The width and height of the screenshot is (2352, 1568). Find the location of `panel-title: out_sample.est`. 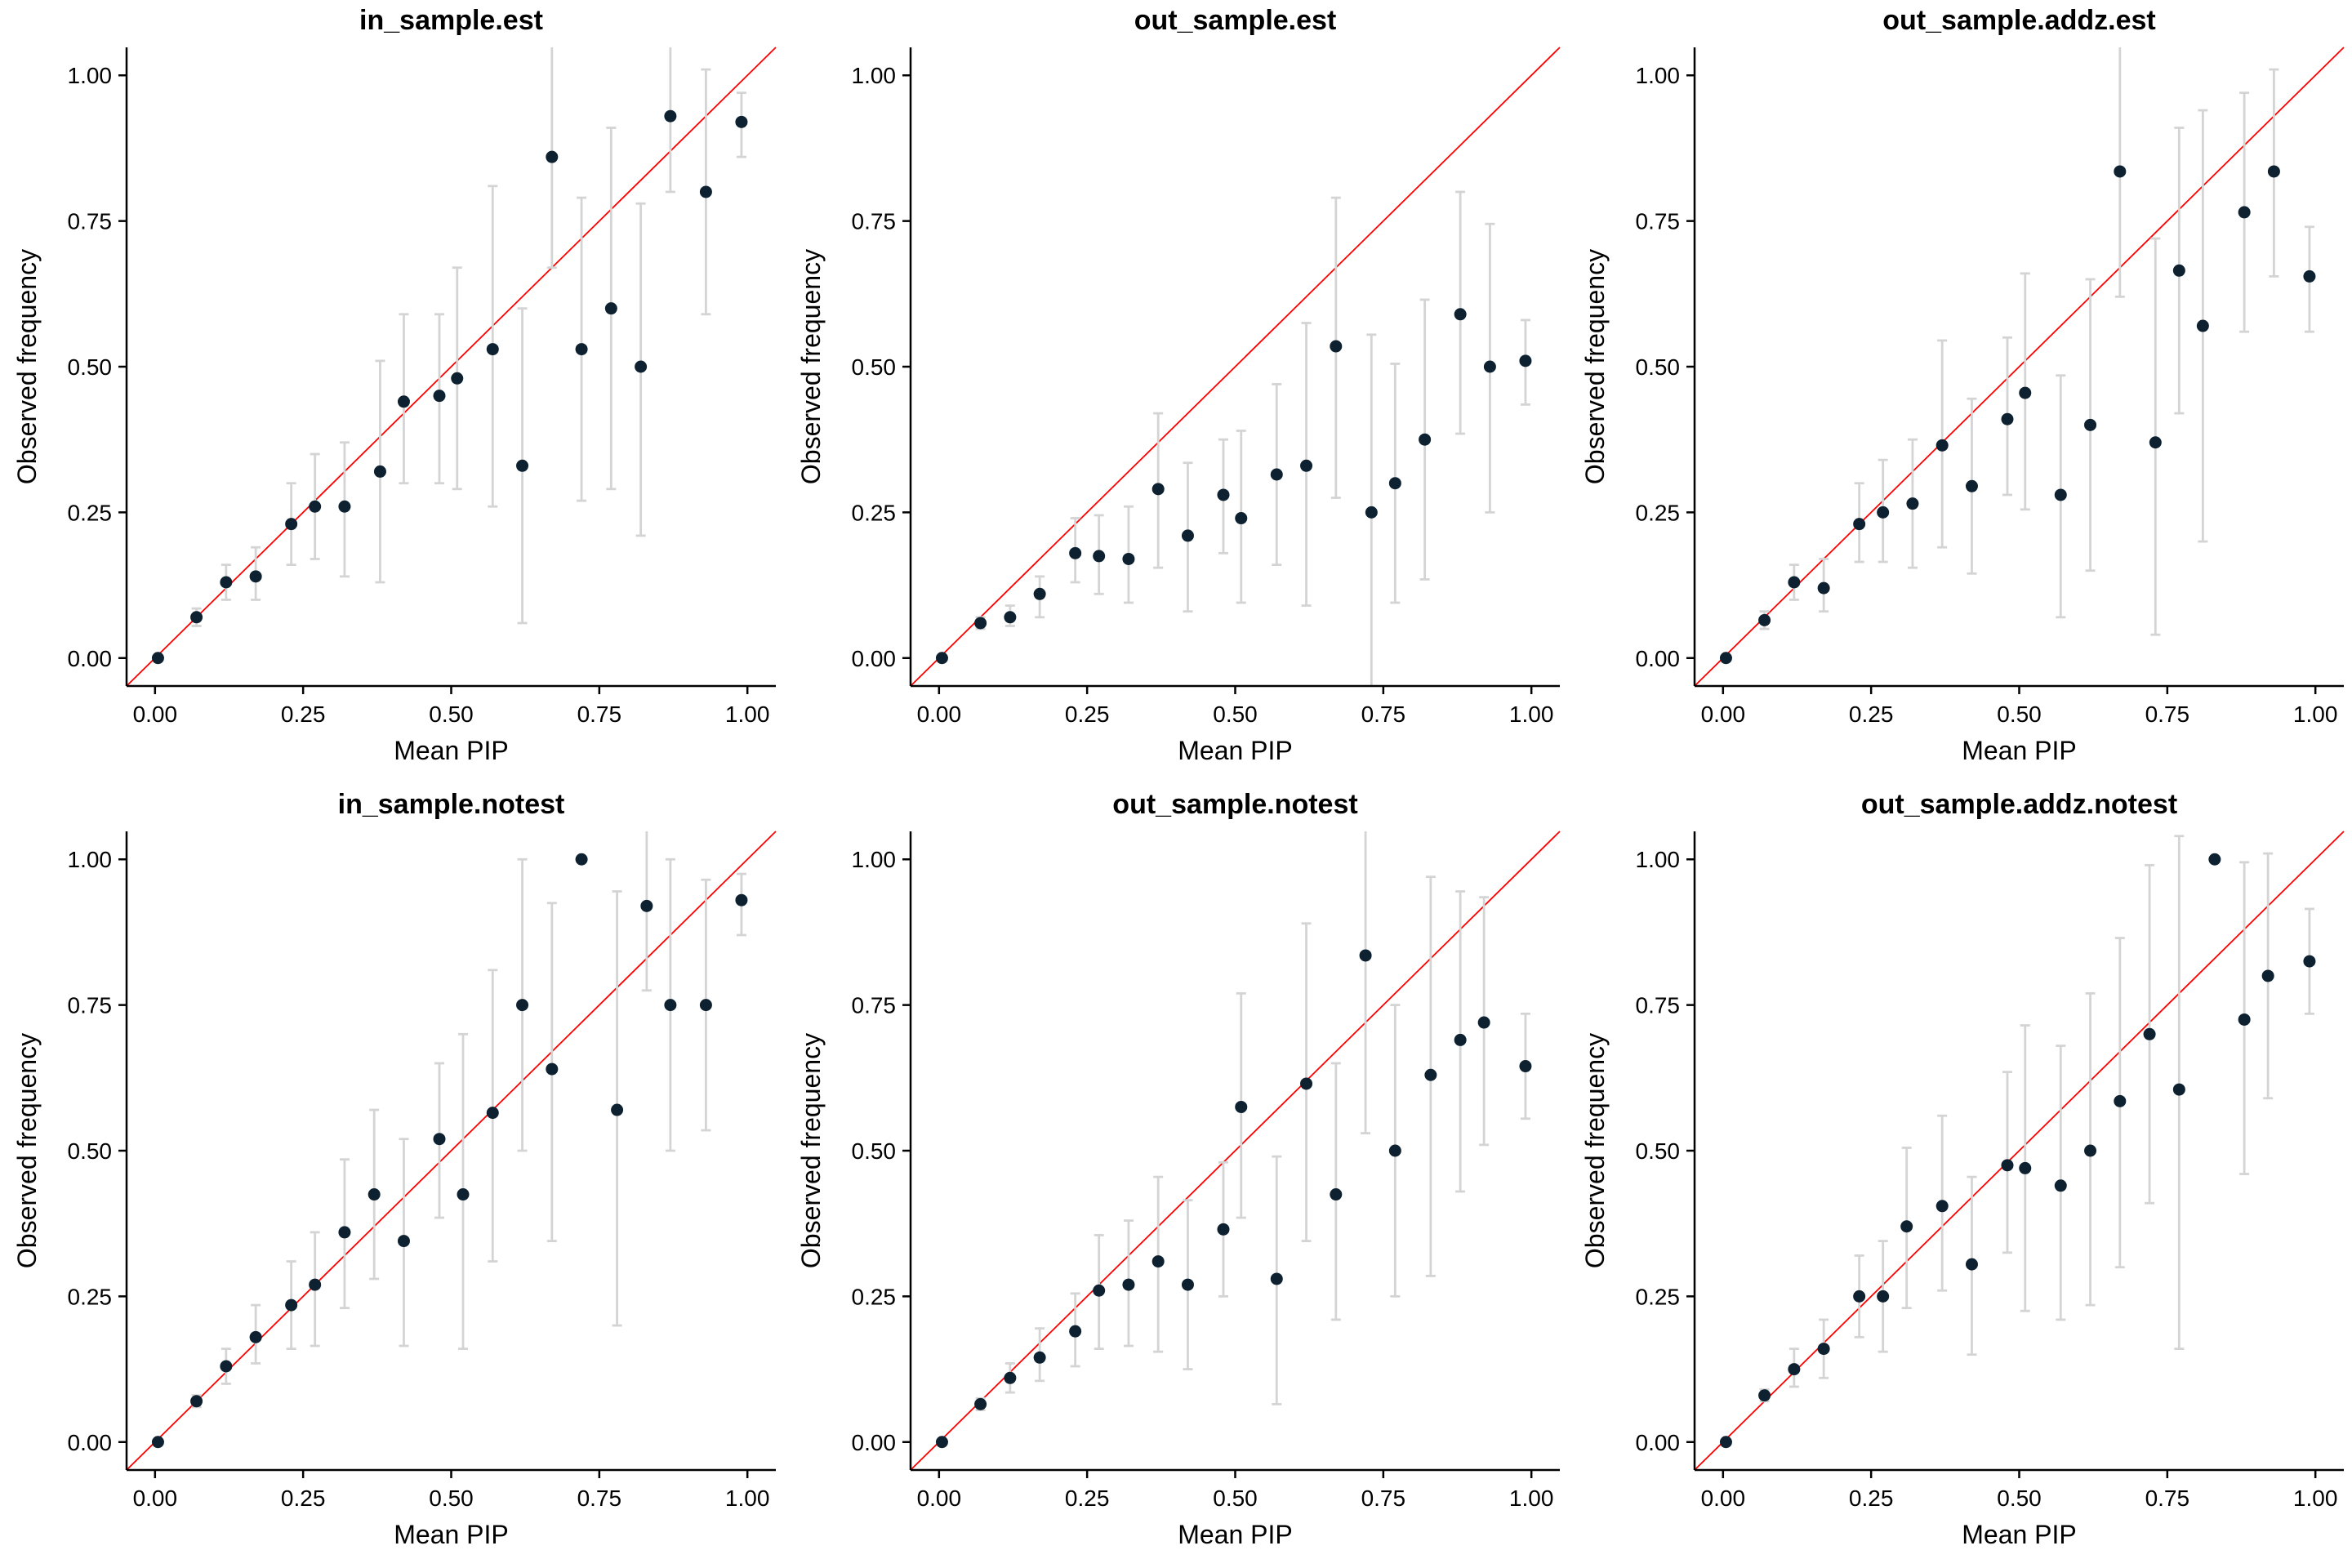

panel-title: out_sample.est is located at coordinates (1235, 20).